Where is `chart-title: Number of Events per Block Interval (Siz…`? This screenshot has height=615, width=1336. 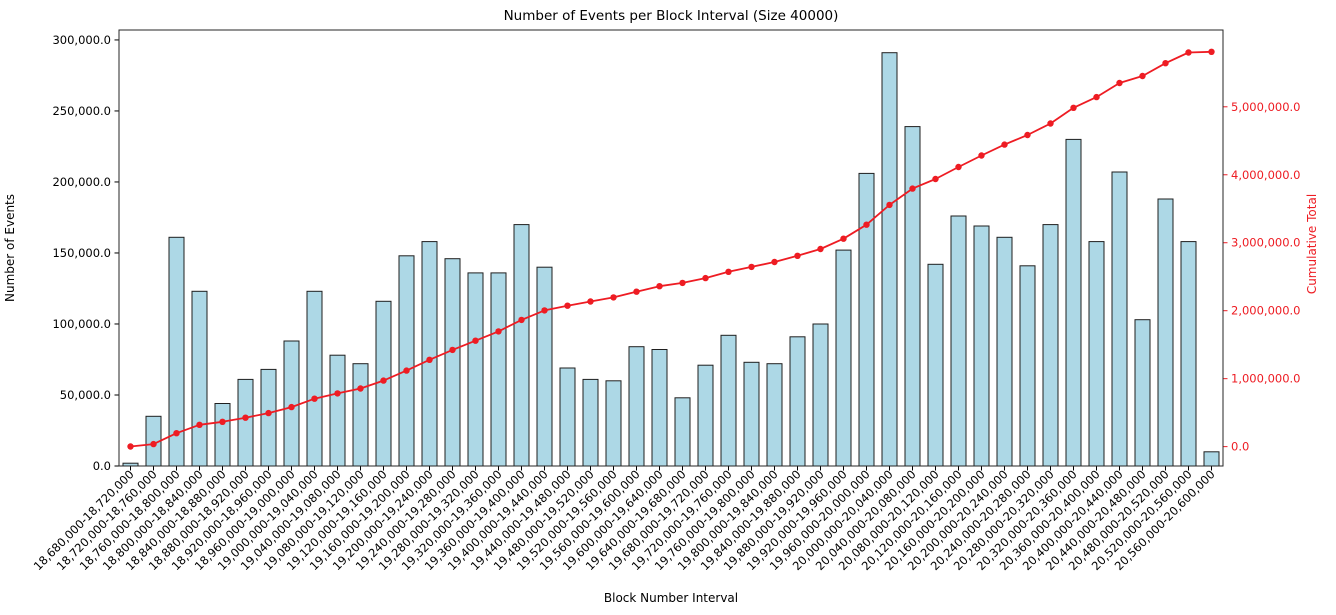 chart-title: Number of Events per Block Interval (Siz… is located at coordinates (671, 16).